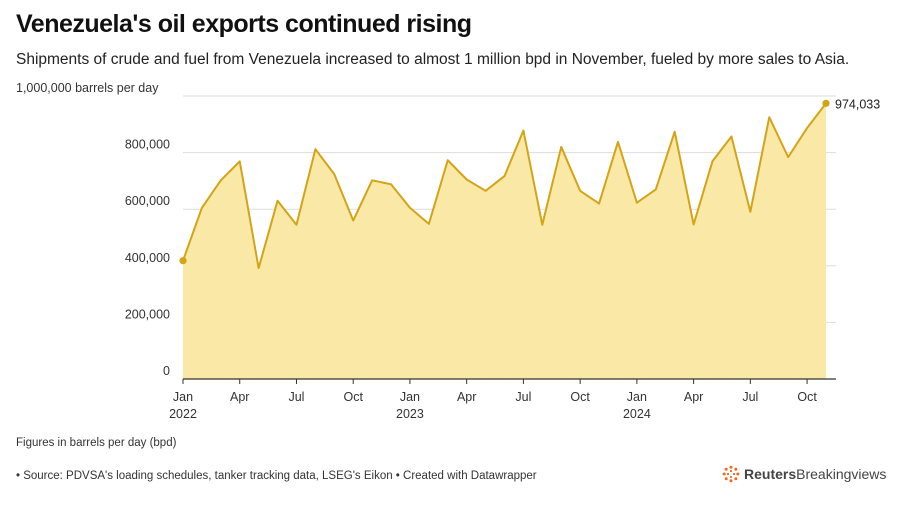 This screenshot has width=900, height=515. I want to click on end-value-label: 974,033, so click(857, 104).